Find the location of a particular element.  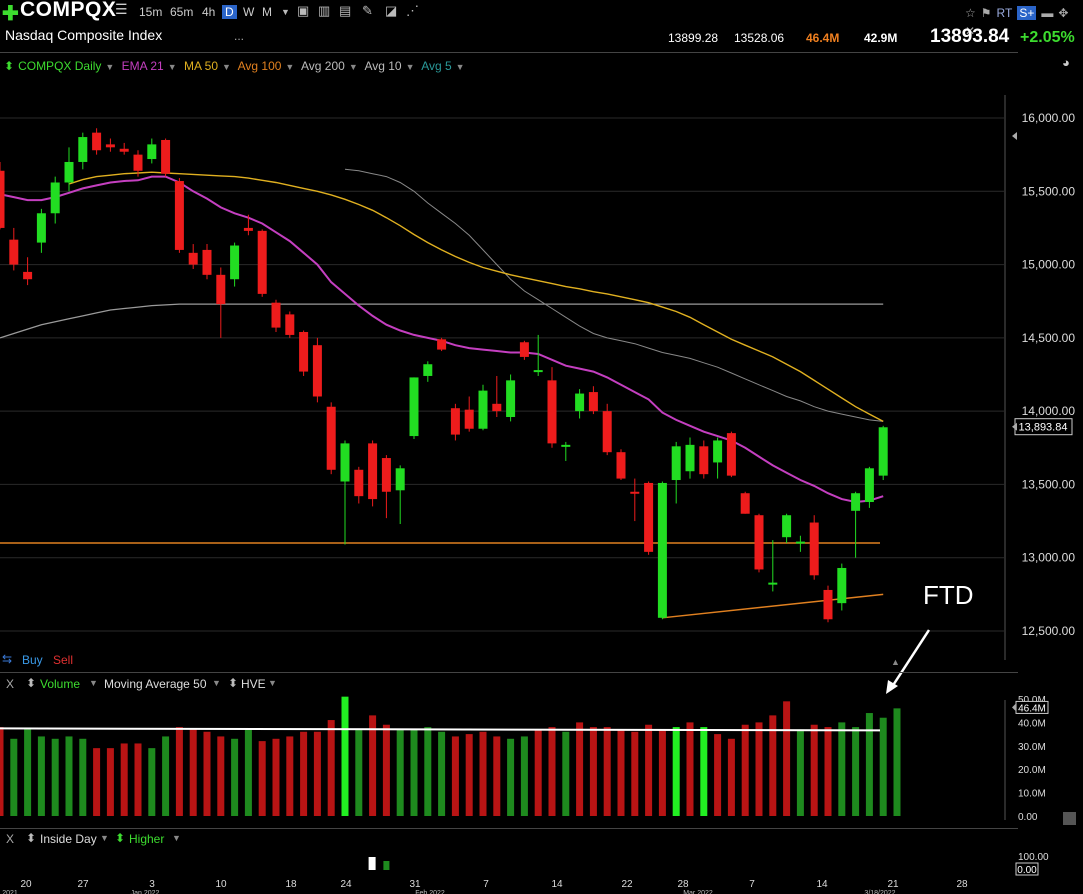

annotation-icon: ◪ is located at coordinates (391, 10).